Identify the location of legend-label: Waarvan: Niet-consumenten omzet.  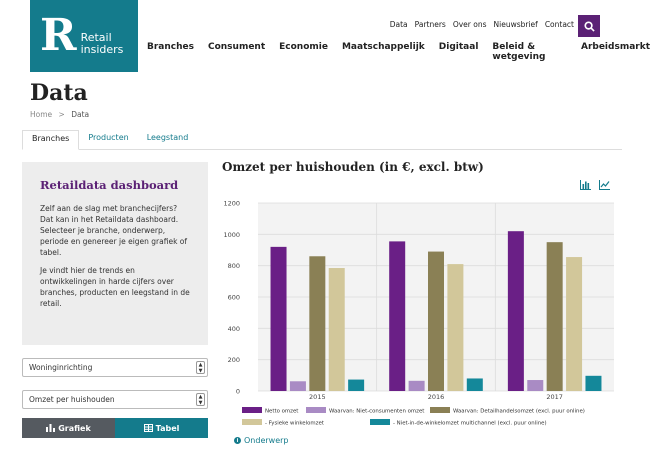
(376, 411).